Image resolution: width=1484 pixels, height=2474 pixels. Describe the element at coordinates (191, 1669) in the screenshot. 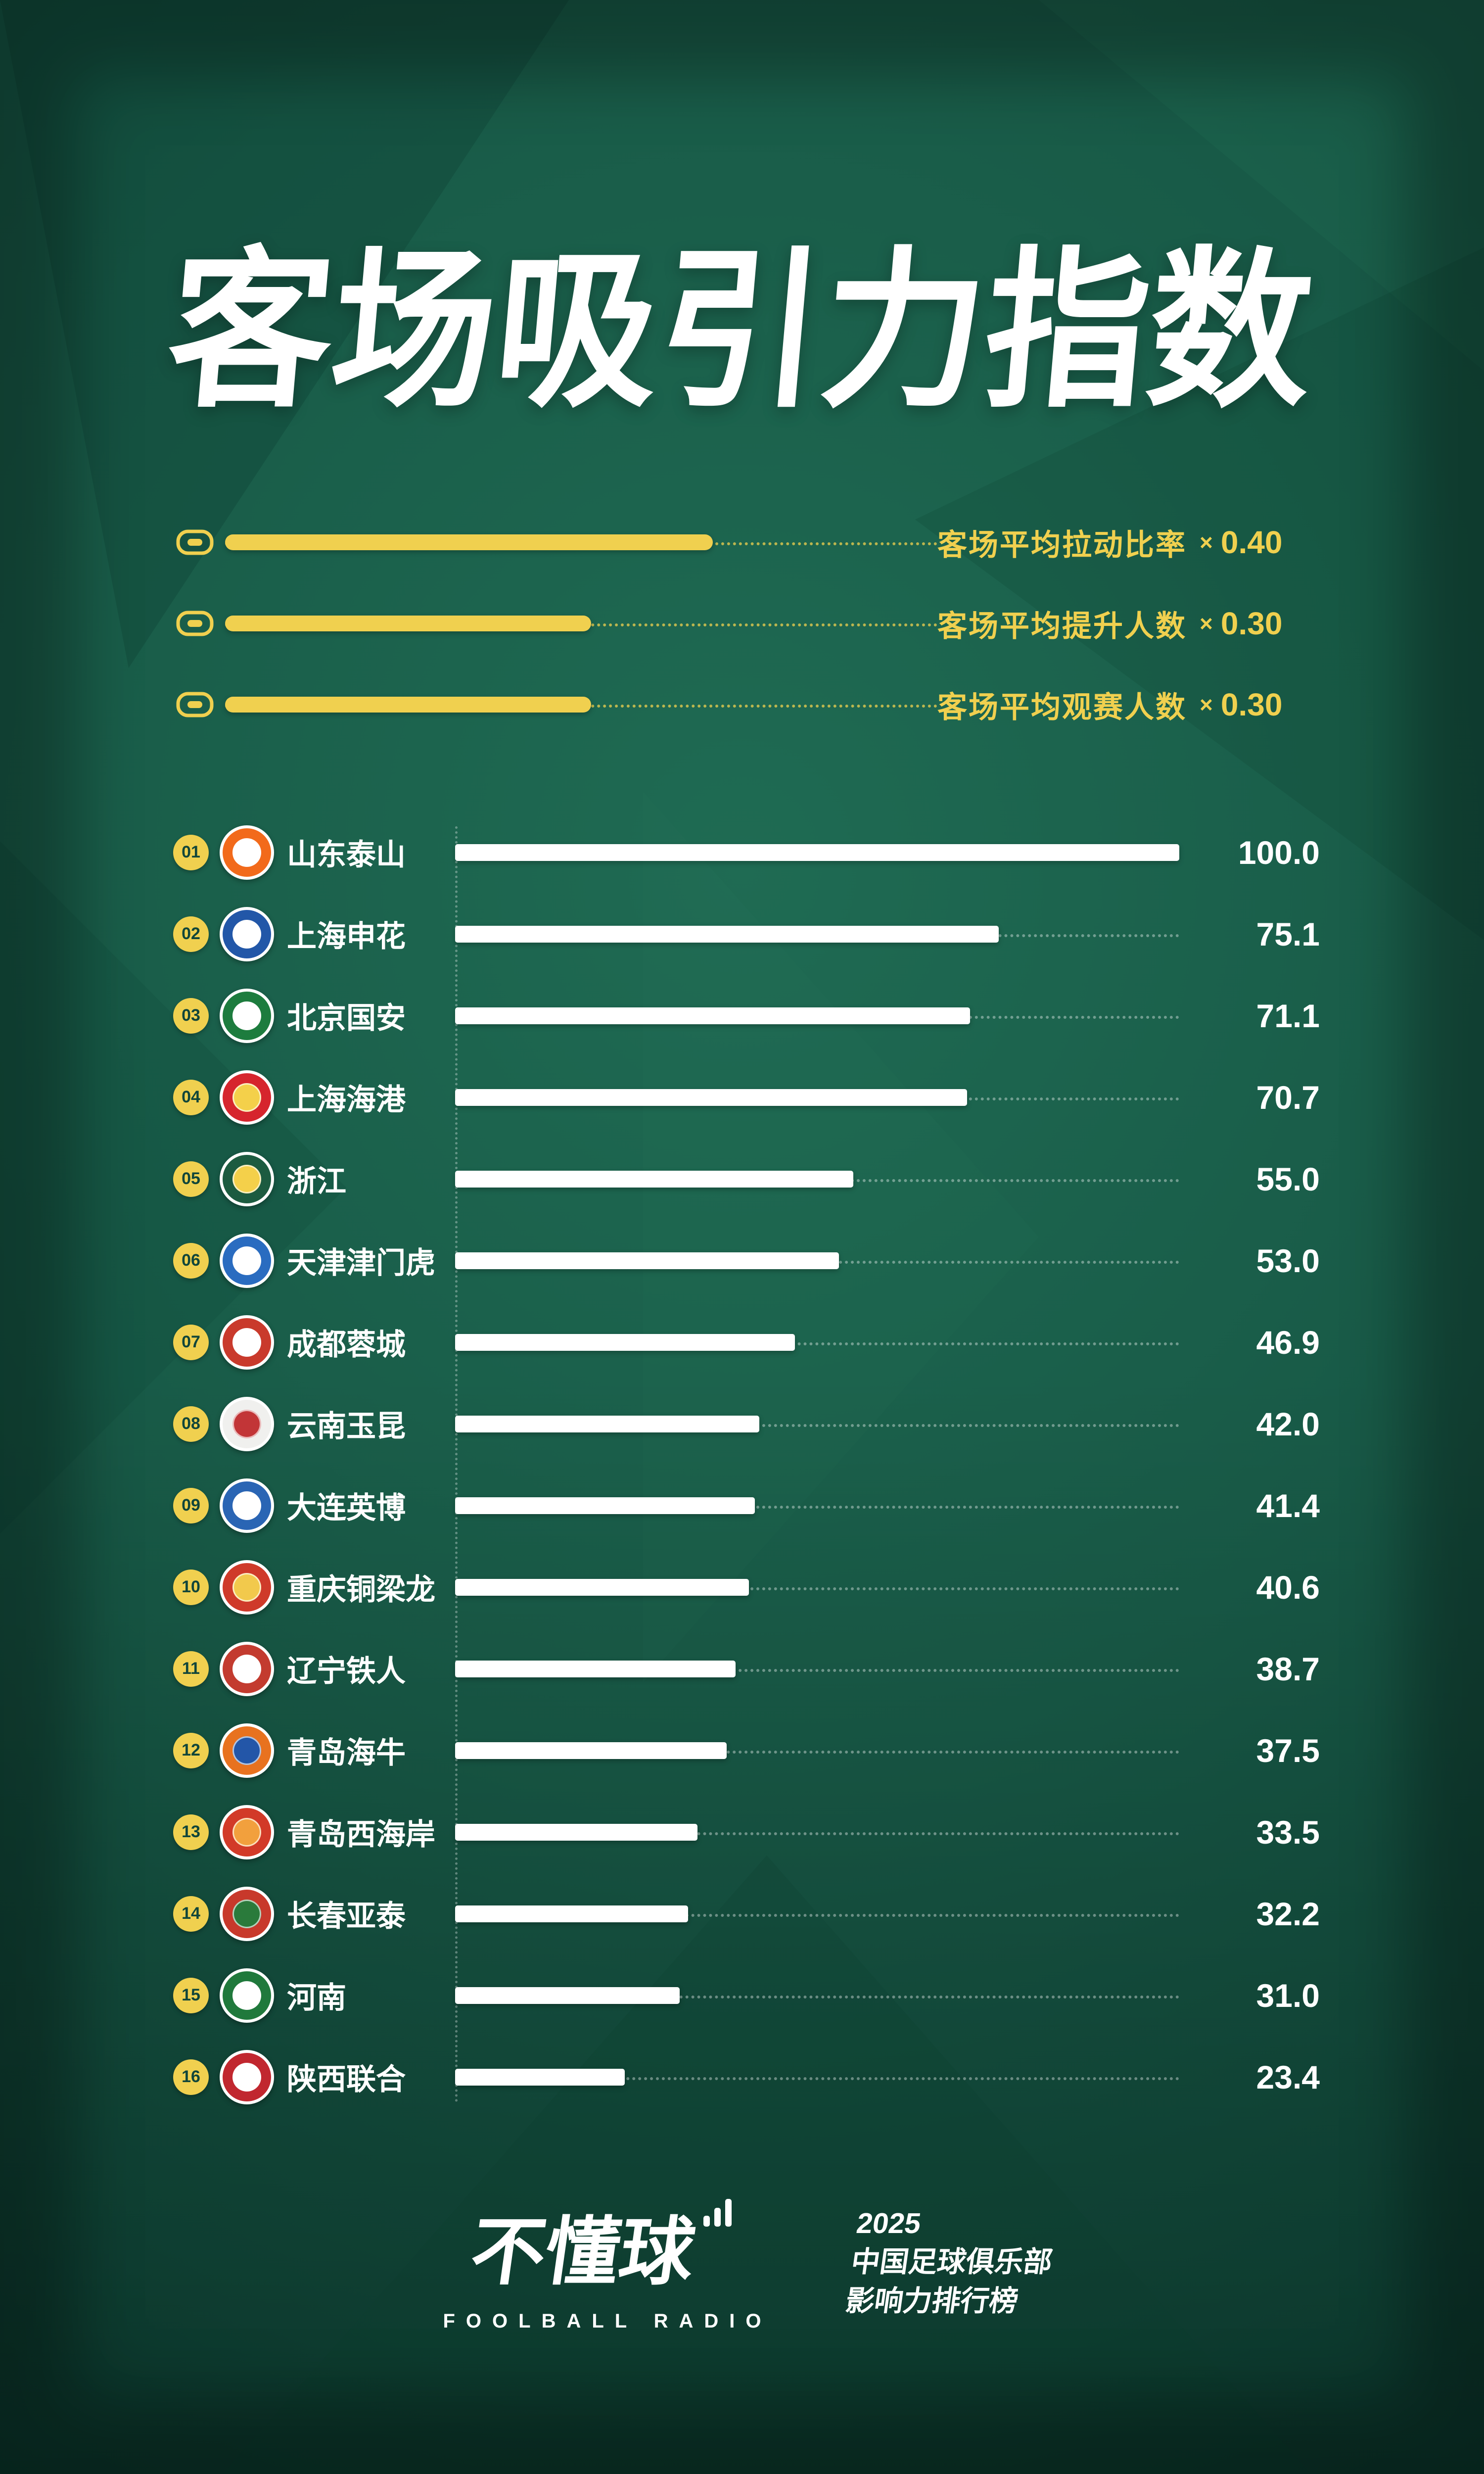

I see `rank-badge: 11` at that location.